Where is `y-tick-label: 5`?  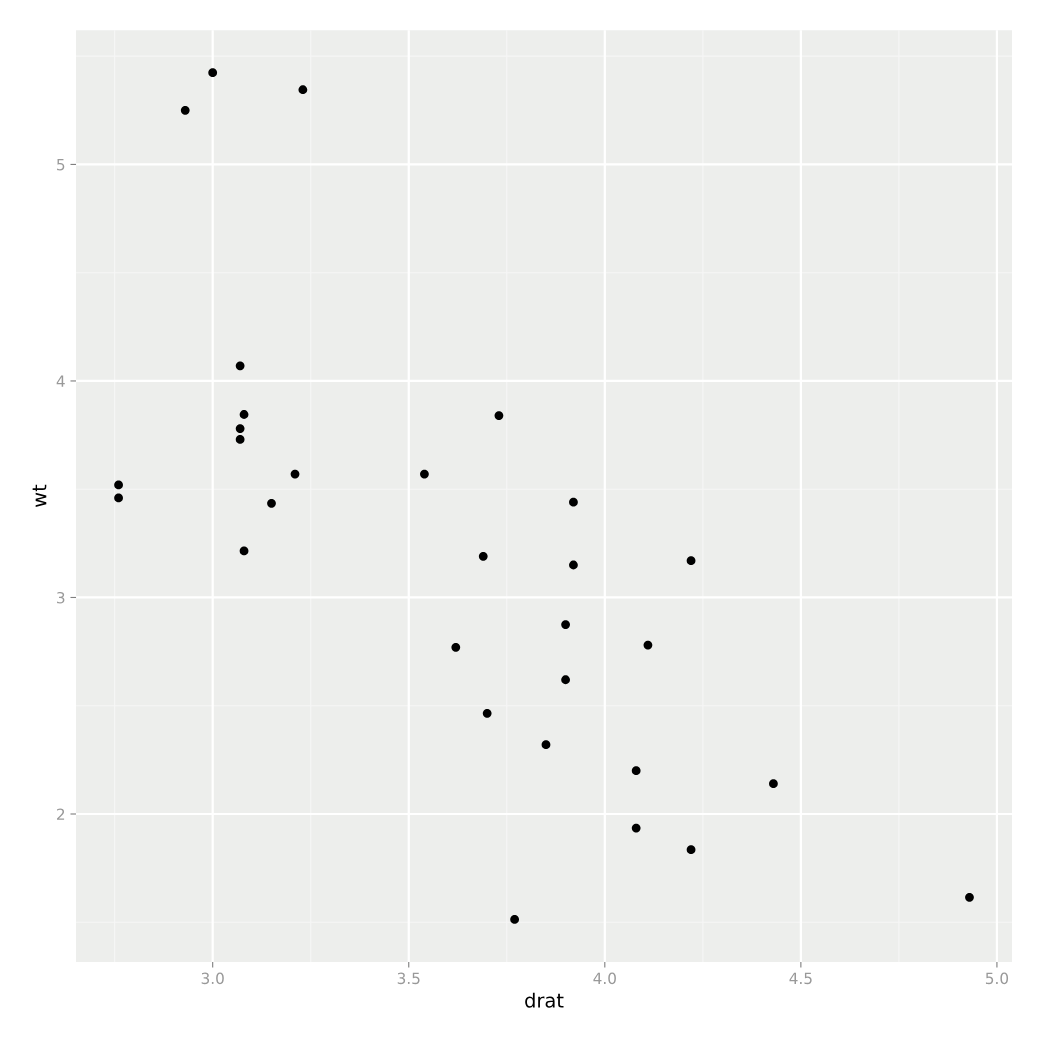
y-tick-label: 5 is located at coordinates (61, 165).